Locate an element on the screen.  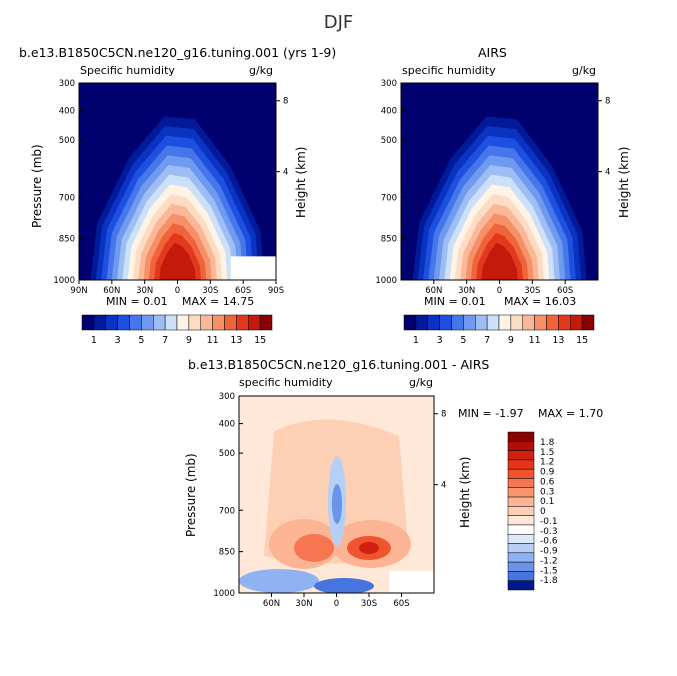
panel1-plot is located at coordinates (177, 181).